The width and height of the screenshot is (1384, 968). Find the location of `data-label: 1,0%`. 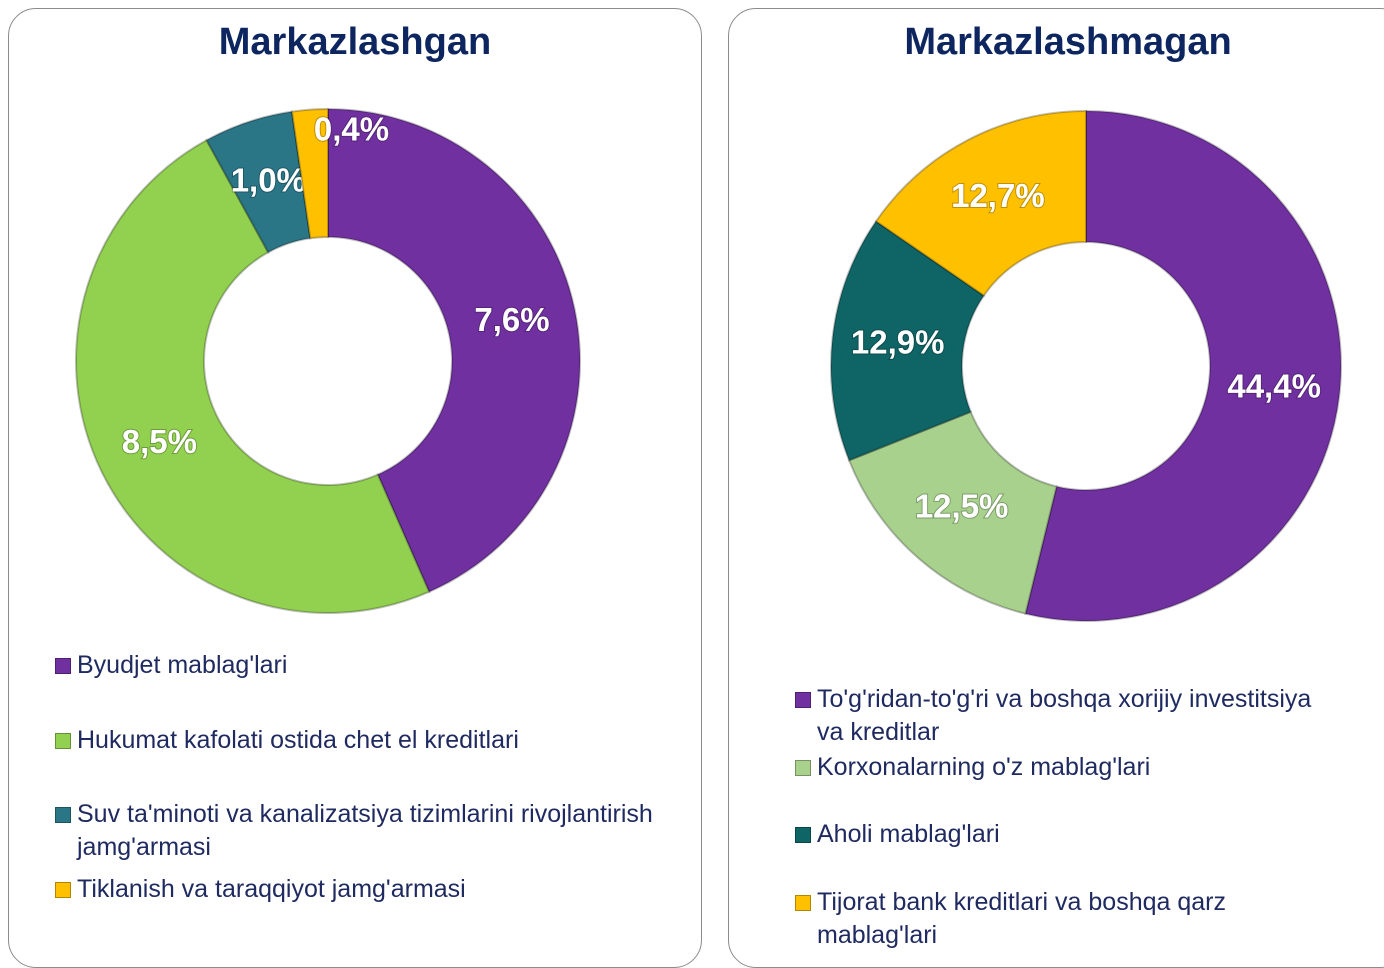

data-label: 1,0% is located at coordinates (268, 179).